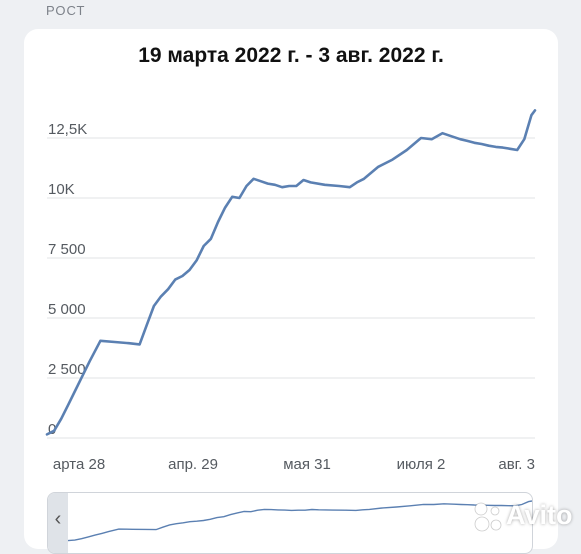  Describe the element at coordinates (67, 249) in the screenshot. I see `y-tick-label: 7 500` at that location.